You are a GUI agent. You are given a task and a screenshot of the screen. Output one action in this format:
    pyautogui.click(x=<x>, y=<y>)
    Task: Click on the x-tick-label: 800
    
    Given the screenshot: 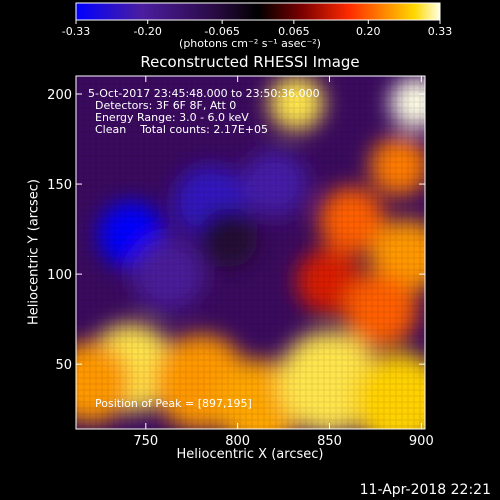 What is the action you would take?
    pyautogui.click(x=237, y=441)
    